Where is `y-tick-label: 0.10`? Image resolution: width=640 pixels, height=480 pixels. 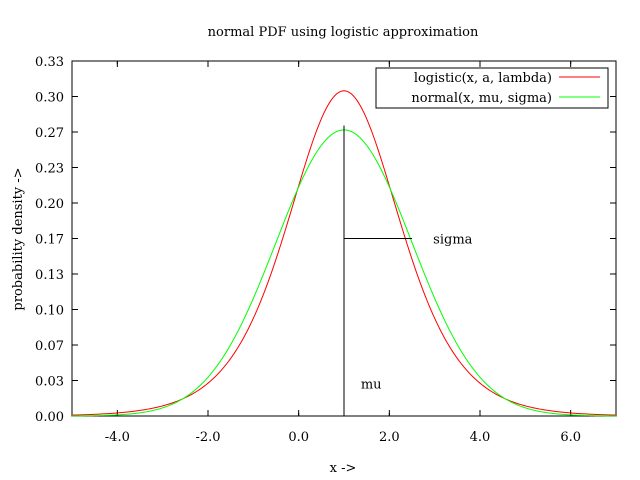
y-tick-label: 0.10 is located at coordinates (49, 311).